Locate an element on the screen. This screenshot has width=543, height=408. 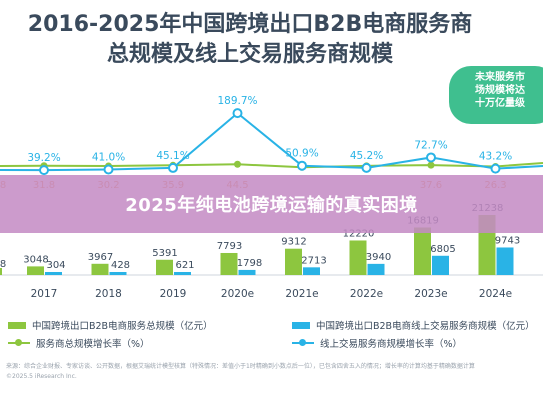
point-online-growth-2020e is located at coordinates (237, 113).